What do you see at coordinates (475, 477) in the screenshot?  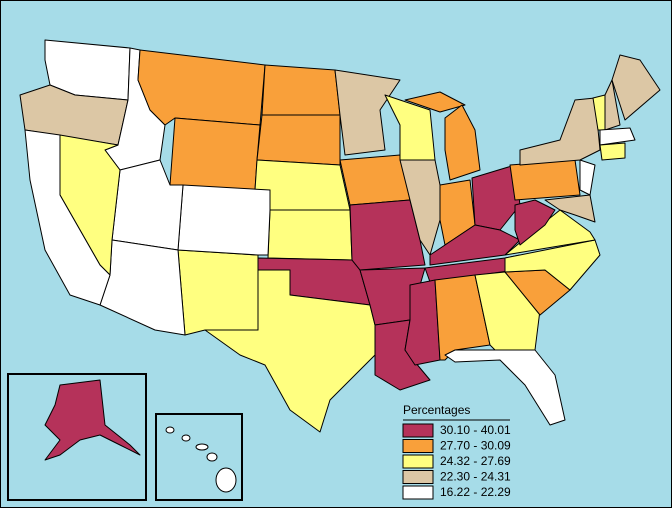 I see `legend-label: 22.30 - 24.31` at bounding box center [475, 477].